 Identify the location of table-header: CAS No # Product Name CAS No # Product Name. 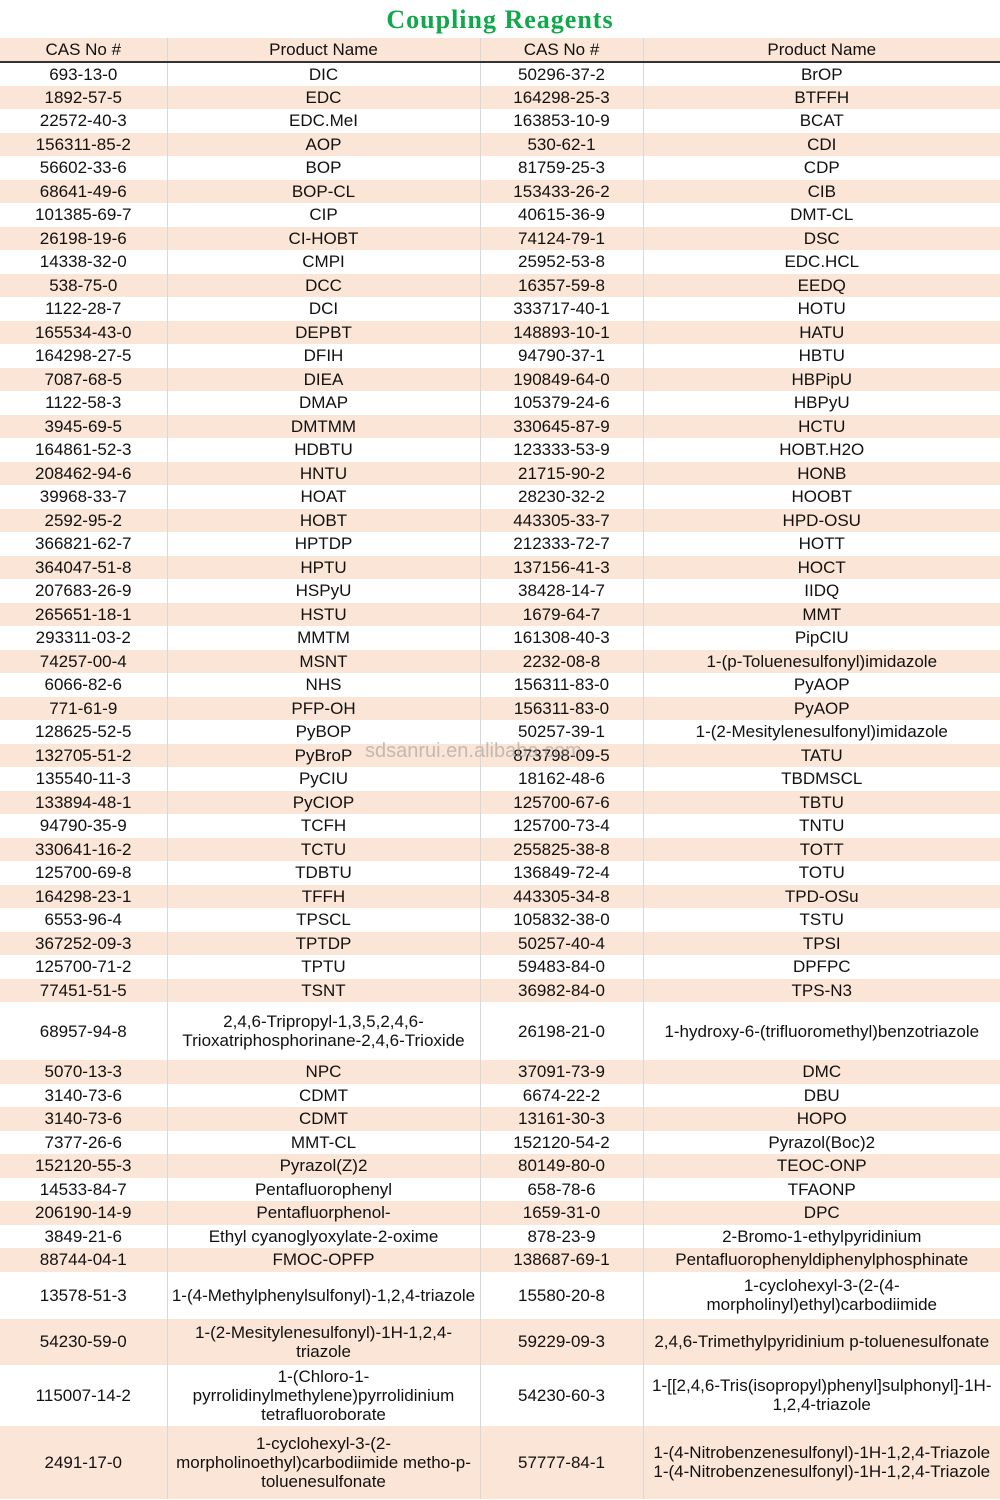
(500, 50).